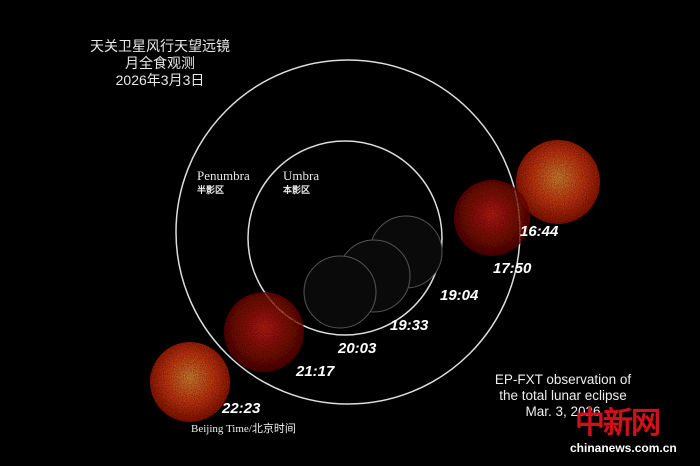 This screenshot has height=466, width=700. I want to click on umbra-cn: 本影区, so click(297, 190).